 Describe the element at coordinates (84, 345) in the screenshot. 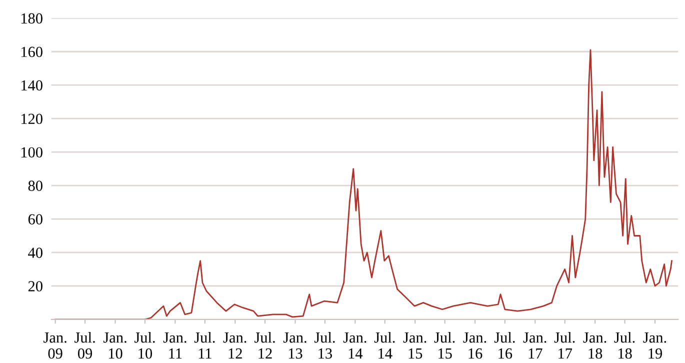

I see `x-tick-label: Jul. 09` at that location.